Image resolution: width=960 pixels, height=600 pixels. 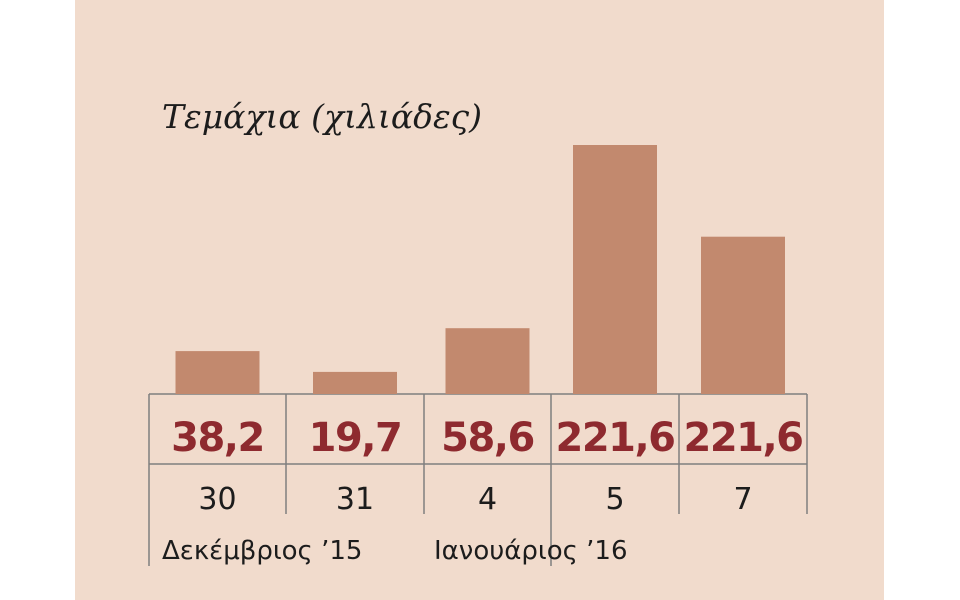 What do you see at coordinates (217, 438) in the screenshot?
I see `value-label-30: 38,2` at bounding box center [217, 438].